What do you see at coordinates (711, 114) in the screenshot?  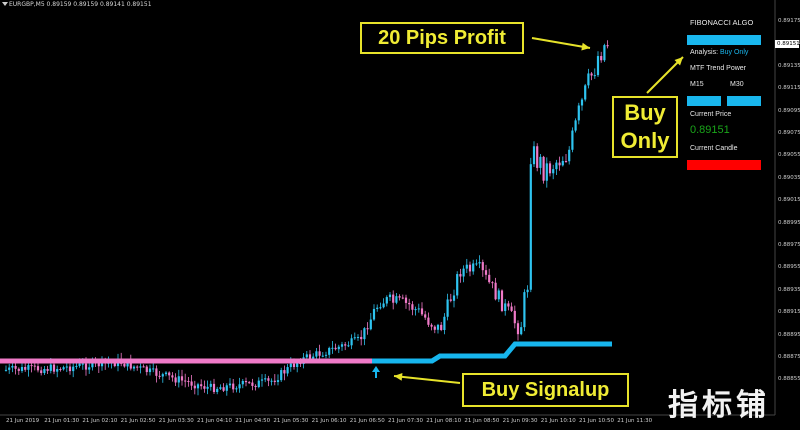 I see `current-price-label: Current Price` at bounding box center [711, 114].